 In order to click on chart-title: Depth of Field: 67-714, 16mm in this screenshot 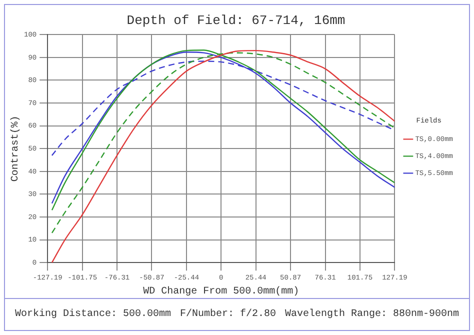, I will do `click(236, 20)`.